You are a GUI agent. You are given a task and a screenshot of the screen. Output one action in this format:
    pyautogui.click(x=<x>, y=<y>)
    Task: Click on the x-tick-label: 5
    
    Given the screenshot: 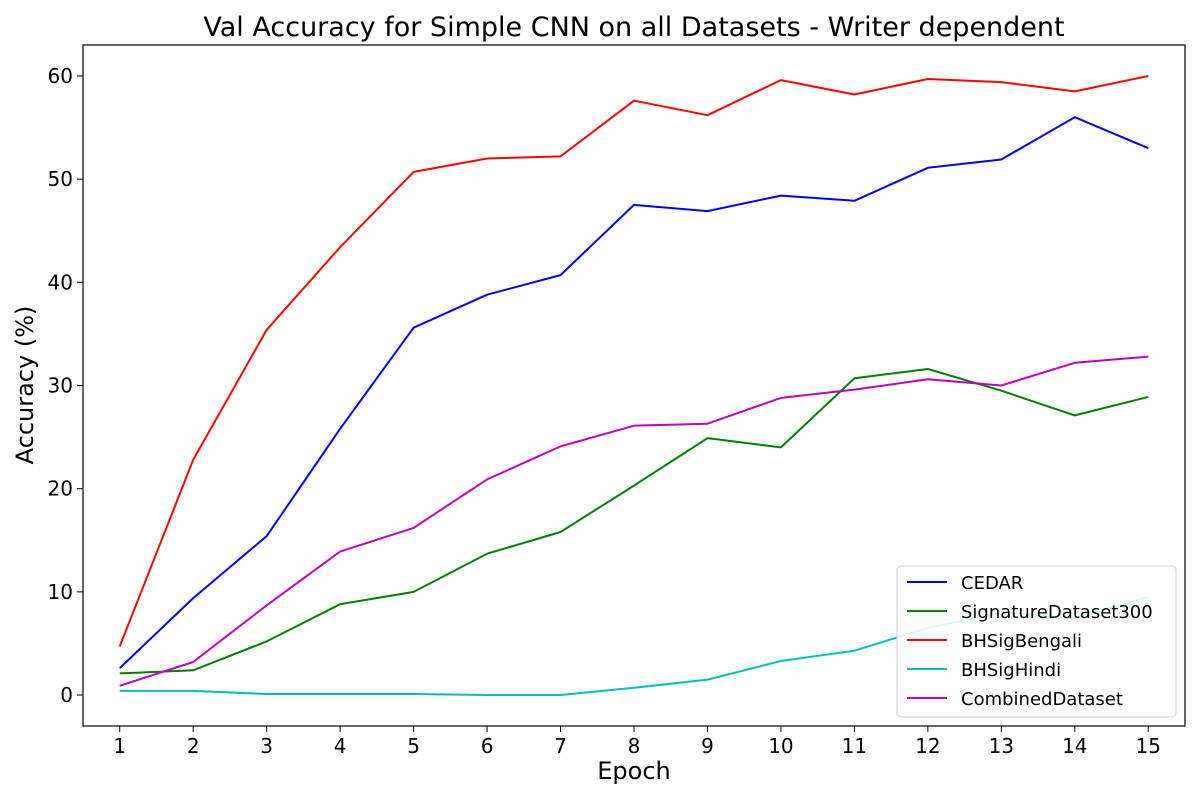 What is the action you would take?
    pyautogui.click(x=413, y=746)
    